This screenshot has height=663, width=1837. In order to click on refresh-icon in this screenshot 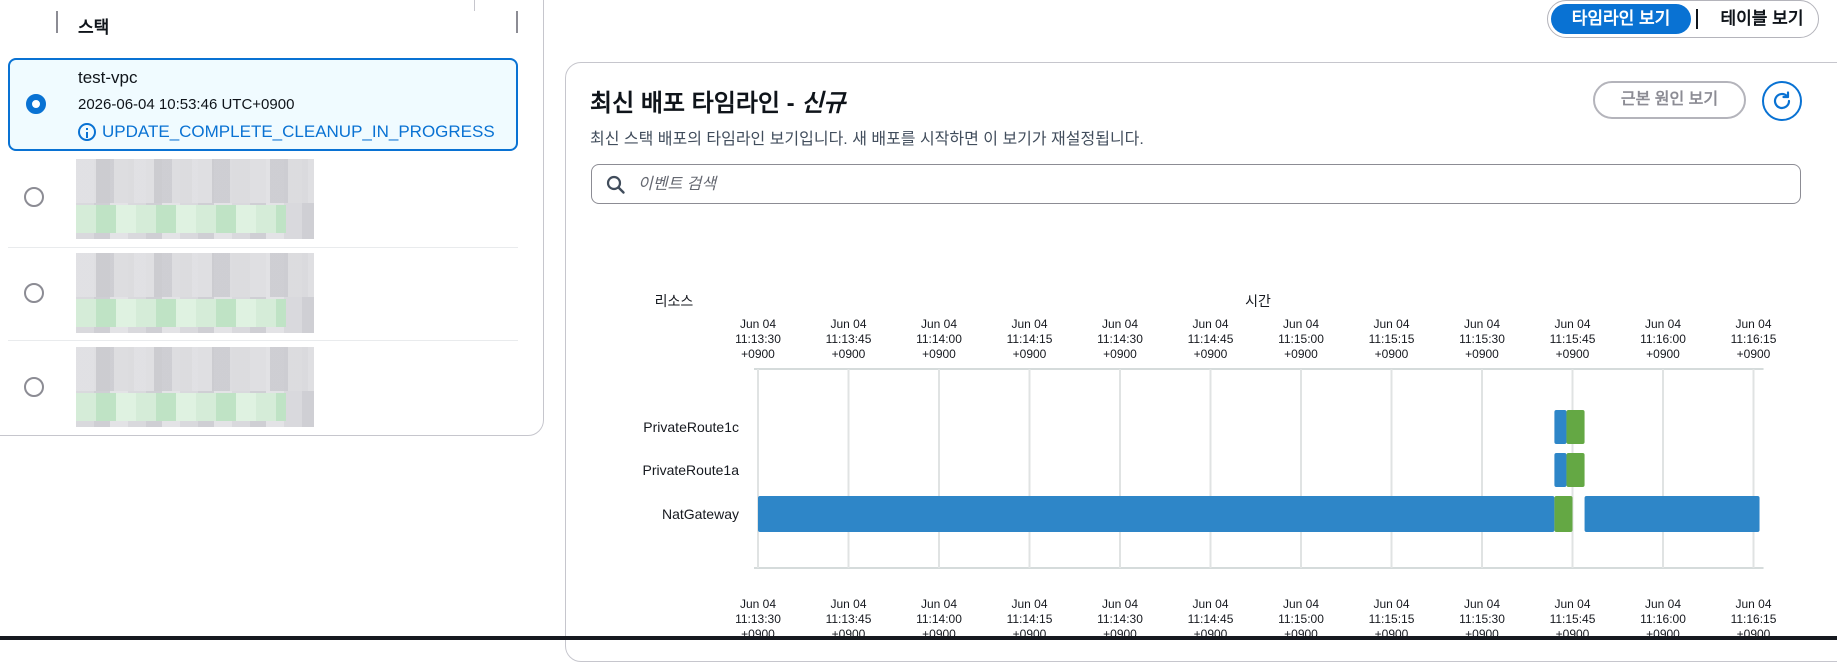, I will do `click(1782, 100)`.